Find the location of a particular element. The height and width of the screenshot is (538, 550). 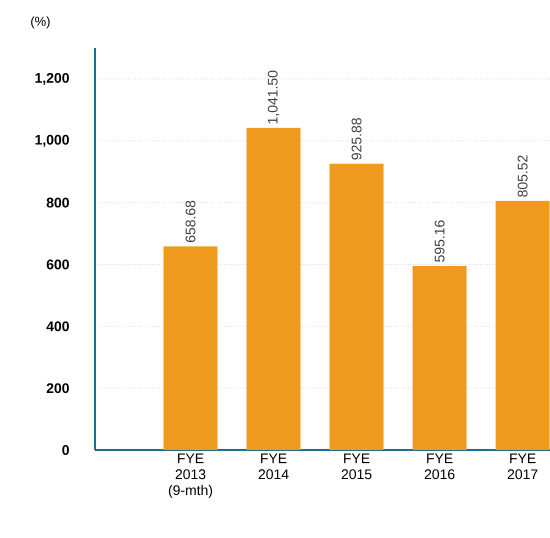

x-tick-label: FYE 2013 (9-mth) is located at coordinates (190, 476).